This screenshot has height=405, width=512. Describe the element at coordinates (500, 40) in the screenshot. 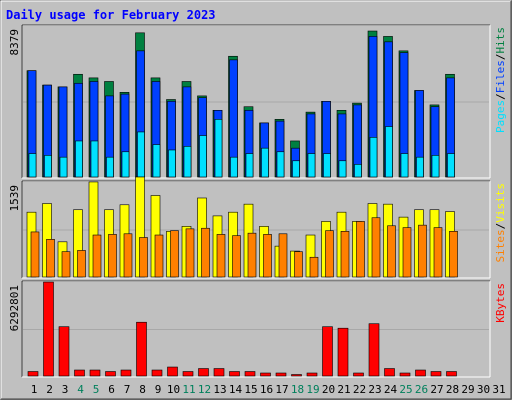

I see `legend-entry-hits: Hits` at that location.